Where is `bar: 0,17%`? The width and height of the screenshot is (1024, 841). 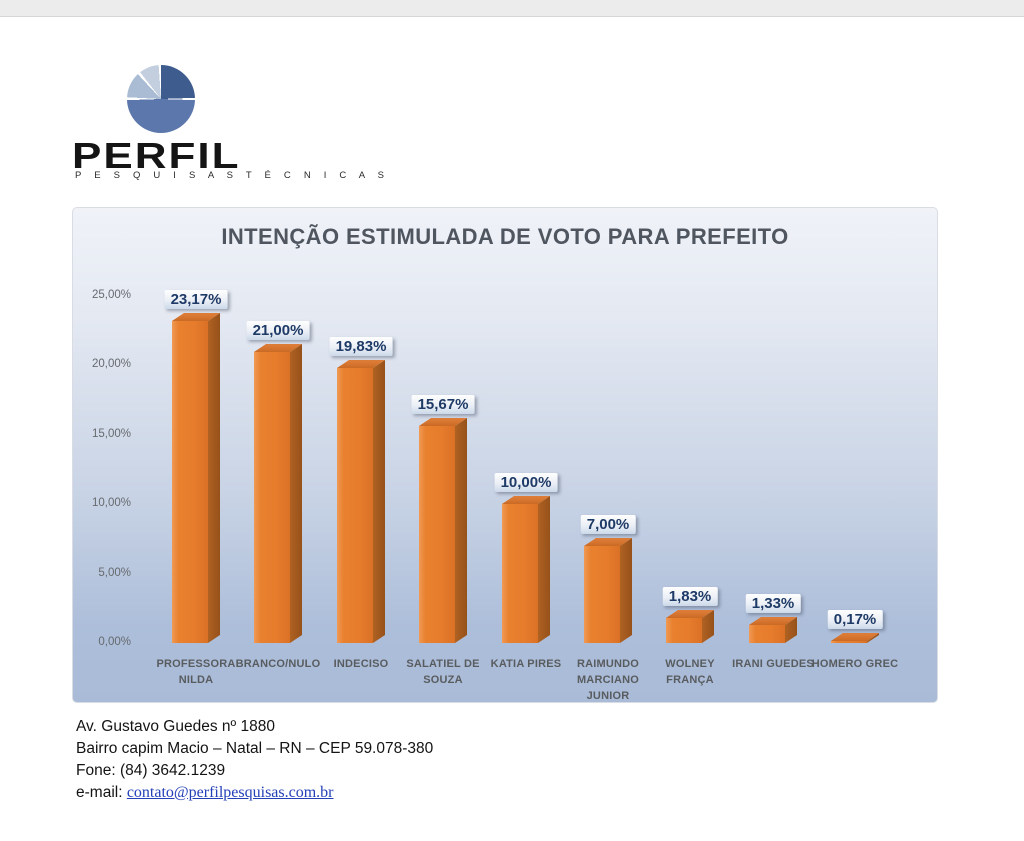
bar: 0,17% is located at coordinates (855, 626).